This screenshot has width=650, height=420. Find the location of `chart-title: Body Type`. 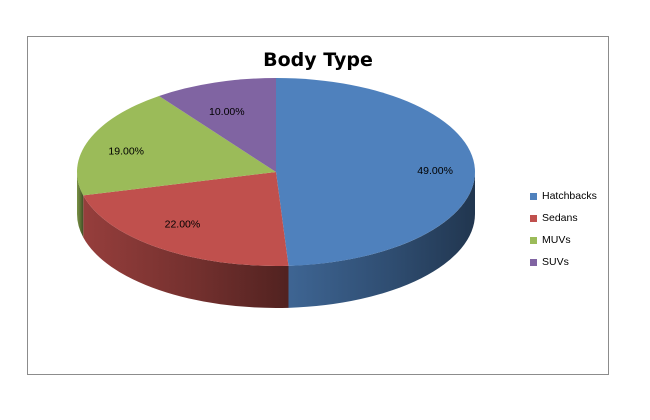

chart-title: Body Type is located at coordinates (318, 60).